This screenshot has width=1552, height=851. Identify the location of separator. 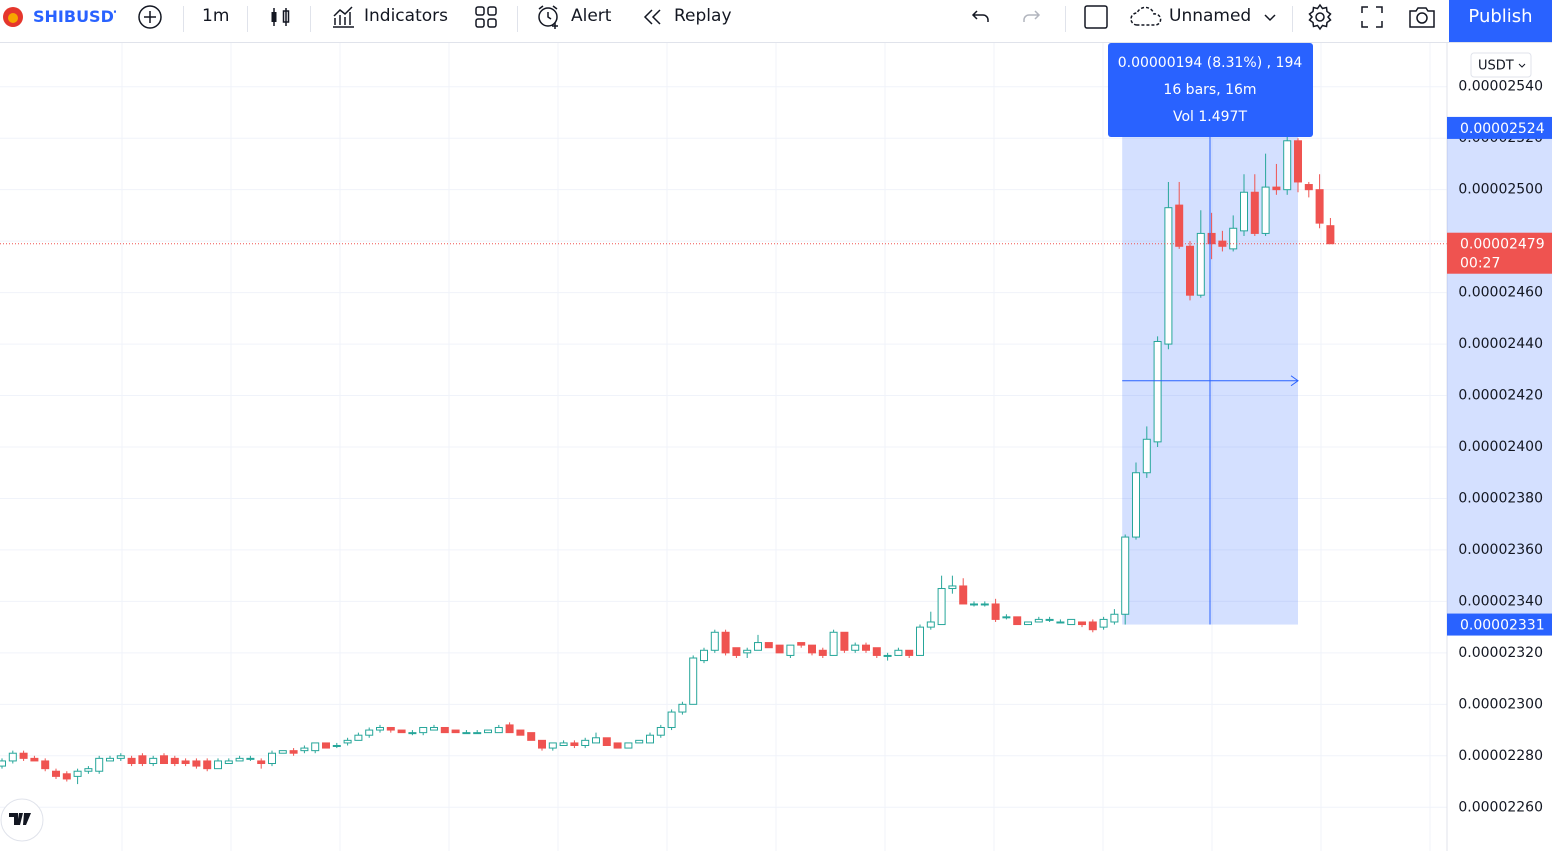
(1292, 19).